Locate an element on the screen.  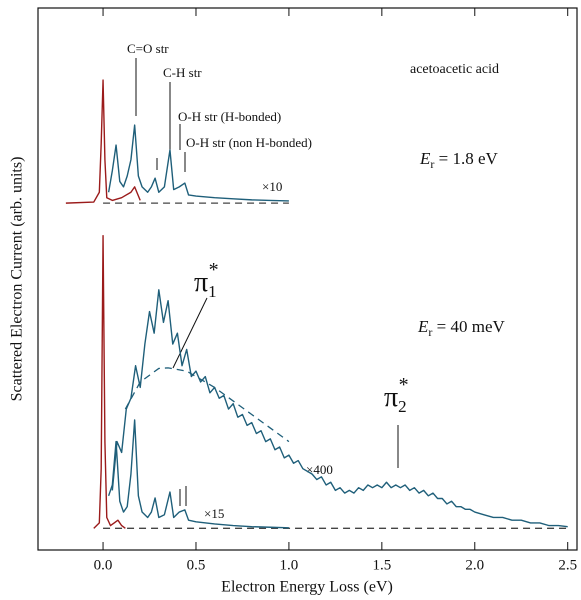
pi-label: π1* is located at coordinates (206, 280).